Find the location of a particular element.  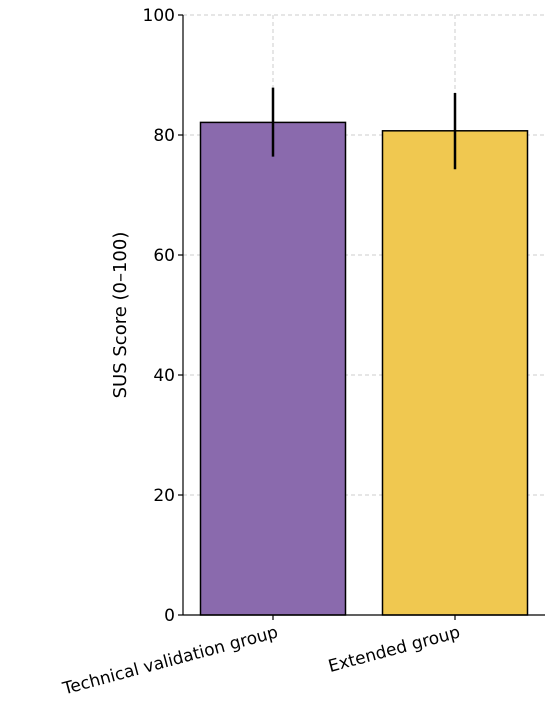

x-tick-label: Technical validation group is located at coordinates (170, 661).